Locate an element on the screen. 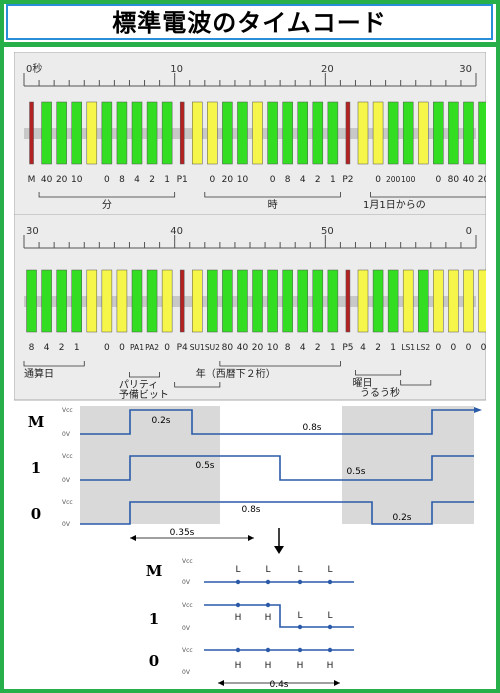 The height and width of the screenshot is (693, 500). sample-points is located at coordinates (284, 616).